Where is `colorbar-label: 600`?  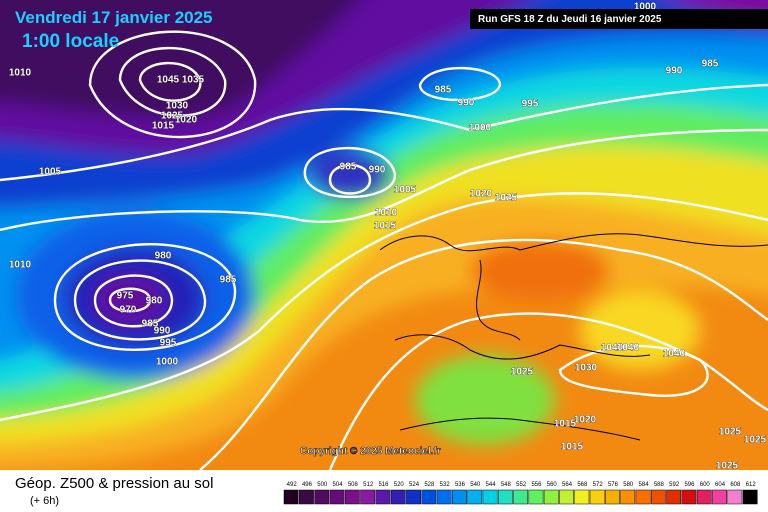
colorbar-label: 600 is located at coordinates (705, 485).